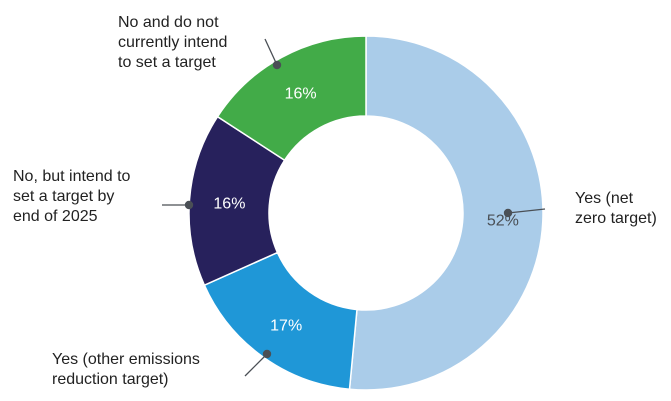  I want to click on legend-label-line: No, but intend to, so click(72, 176).